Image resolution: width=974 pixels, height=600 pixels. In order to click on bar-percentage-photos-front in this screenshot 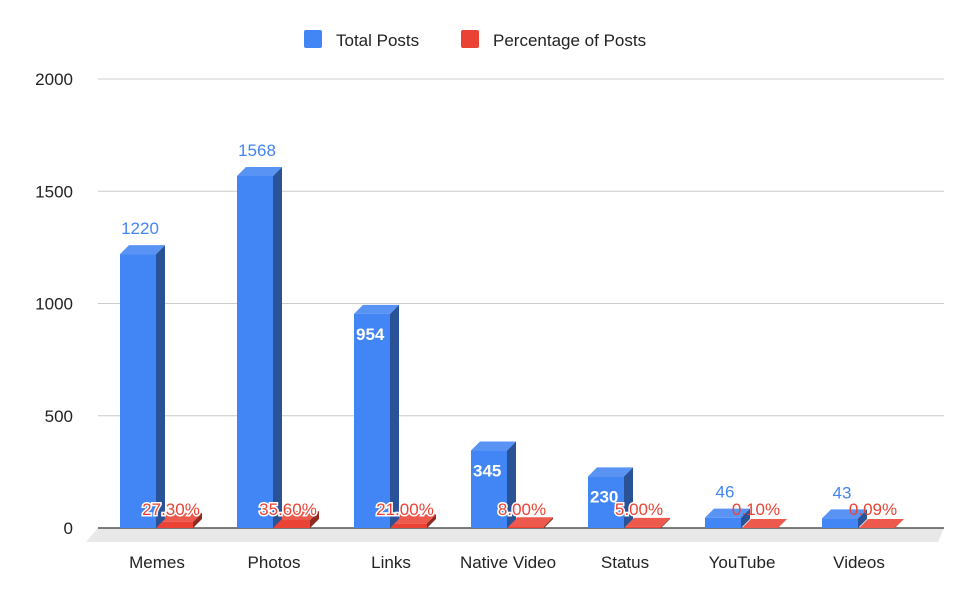, I will do `click(292, 524)`.